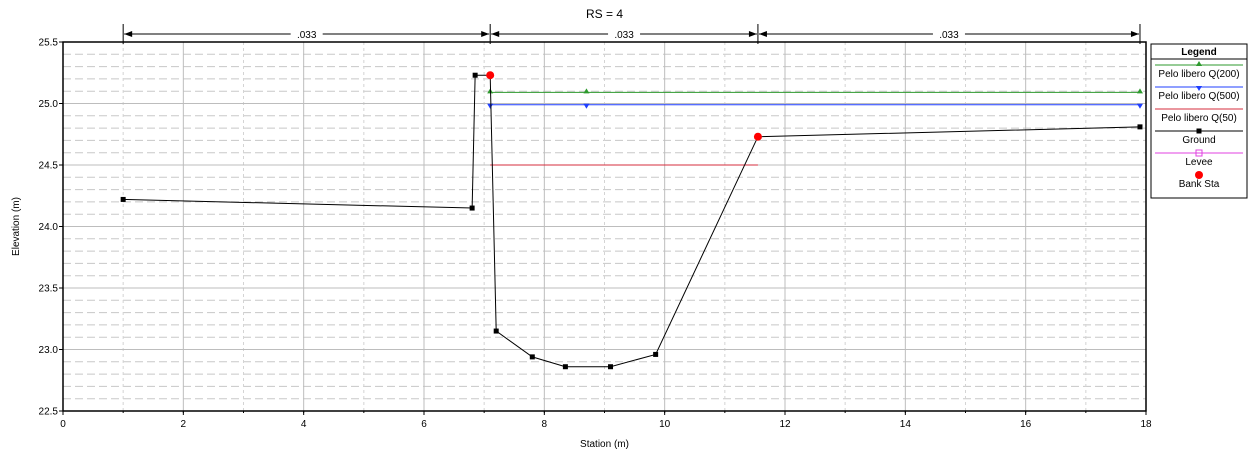  Describe the element at coordinates (49, 43) in the screenshot. I see `y-tick-label: 25.5` at that location.